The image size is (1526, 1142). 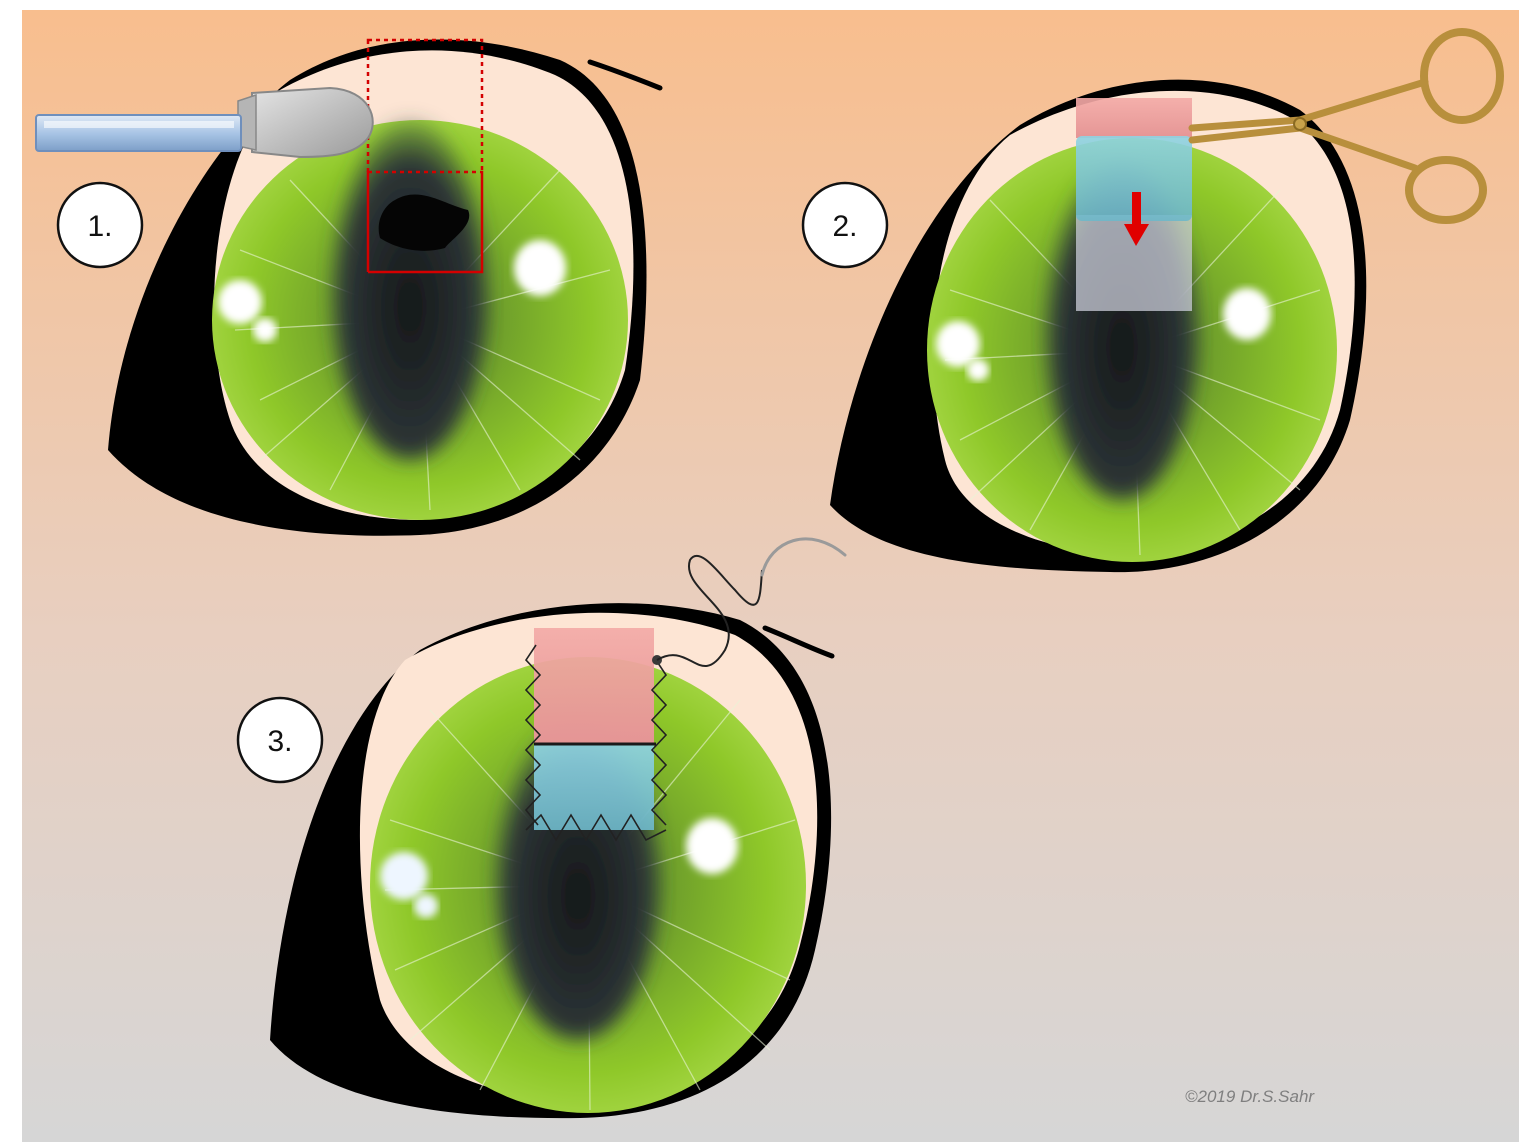 I want to click on suture-line, so click(x=596, y=743).